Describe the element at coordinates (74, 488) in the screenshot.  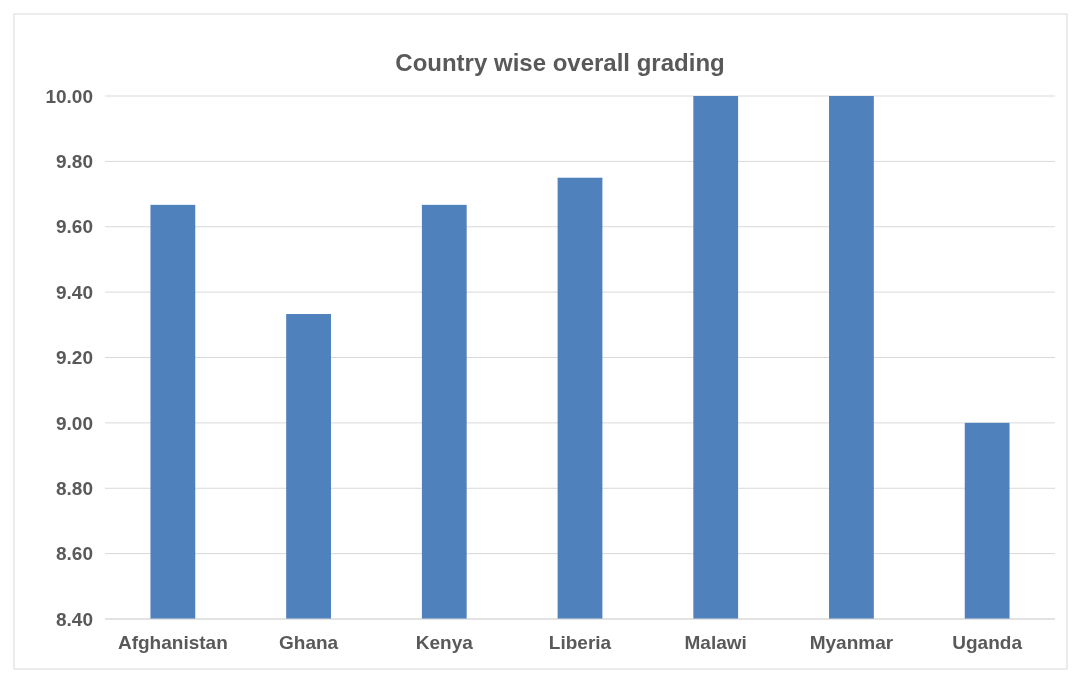
I see `y-tick-label: 8.80` at that location.